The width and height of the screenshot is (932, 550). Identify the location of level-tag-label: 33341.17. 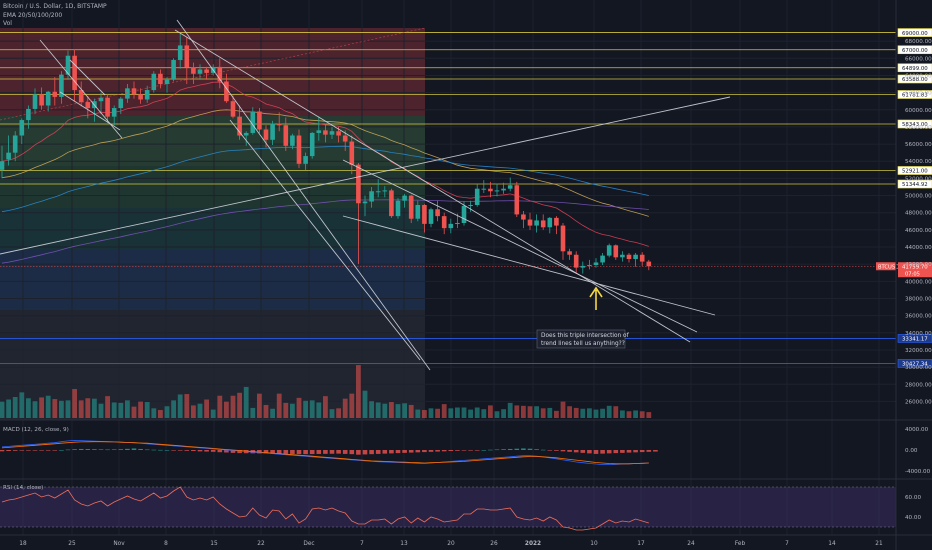
(915, 340).